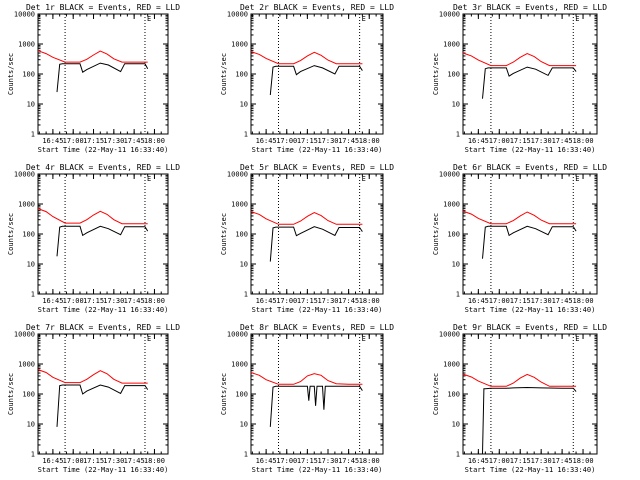  I want to click on plot-frame, so click(317, 234).